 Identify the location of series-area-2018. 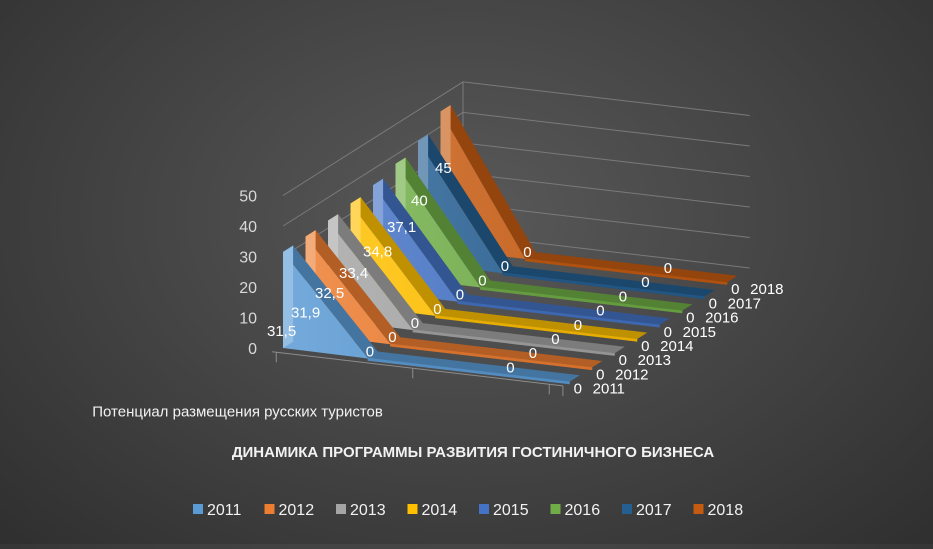
(584, 198).